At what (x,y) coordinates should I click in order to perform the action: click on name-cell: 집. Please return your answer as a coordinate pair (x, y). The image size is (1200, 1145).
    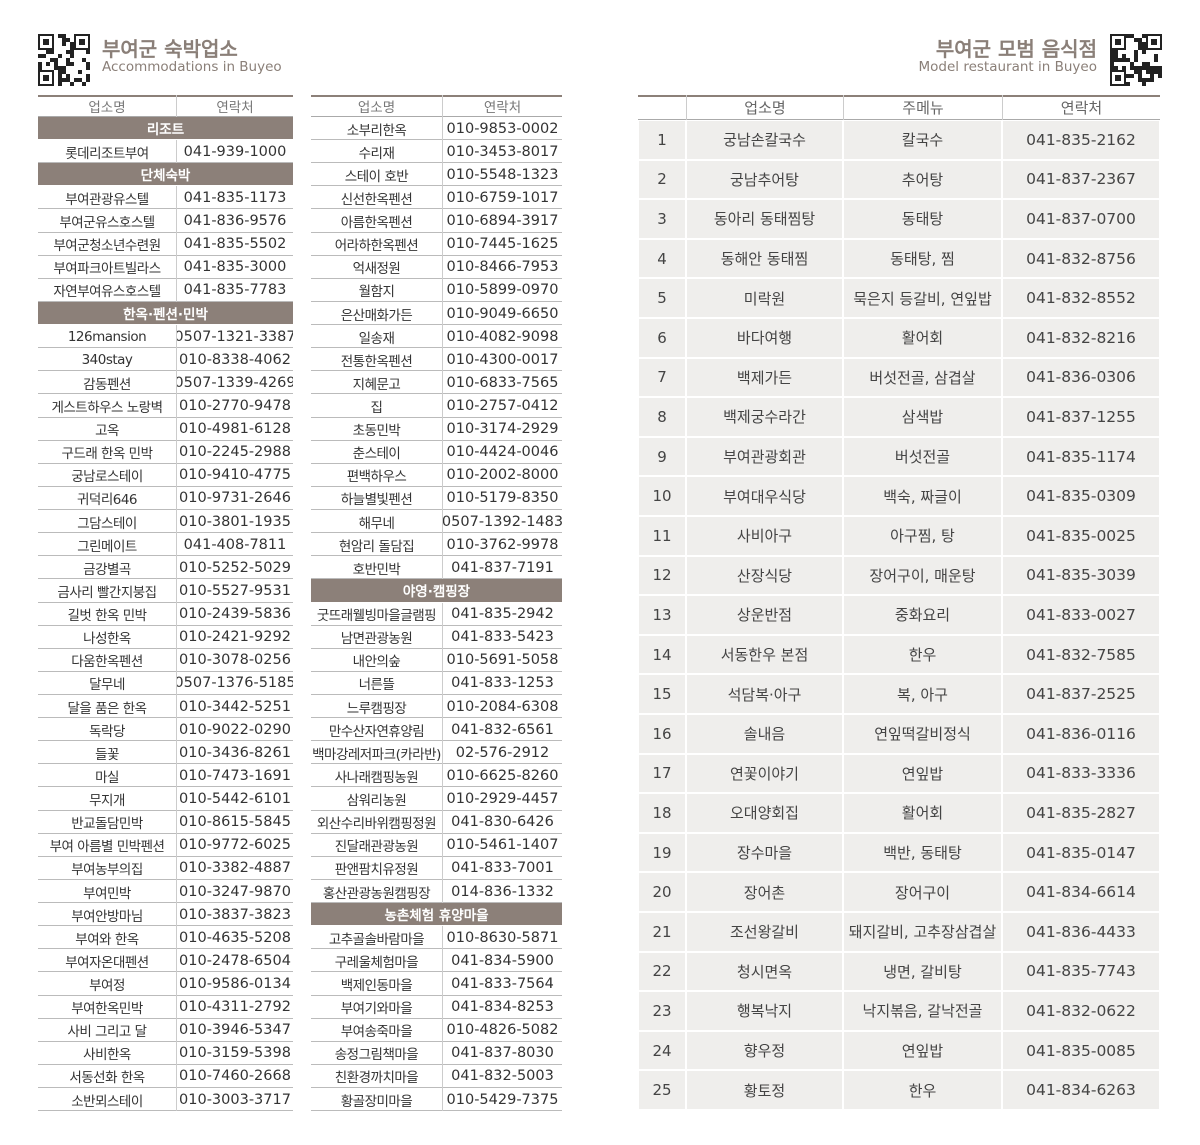
    Looking at the image, I should click on (376, 407).